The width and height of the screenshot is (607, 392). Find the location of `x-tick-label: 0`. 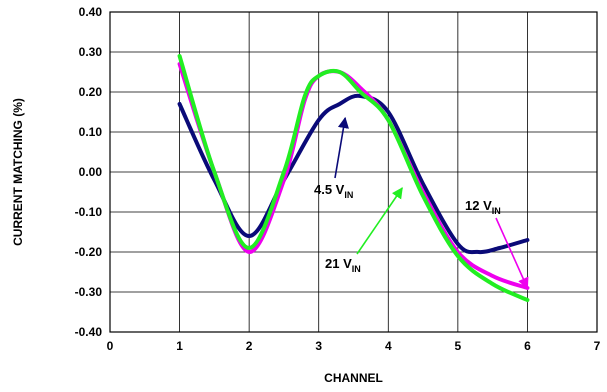

x-tick-label: 0 is located at coordinates (110, 346).